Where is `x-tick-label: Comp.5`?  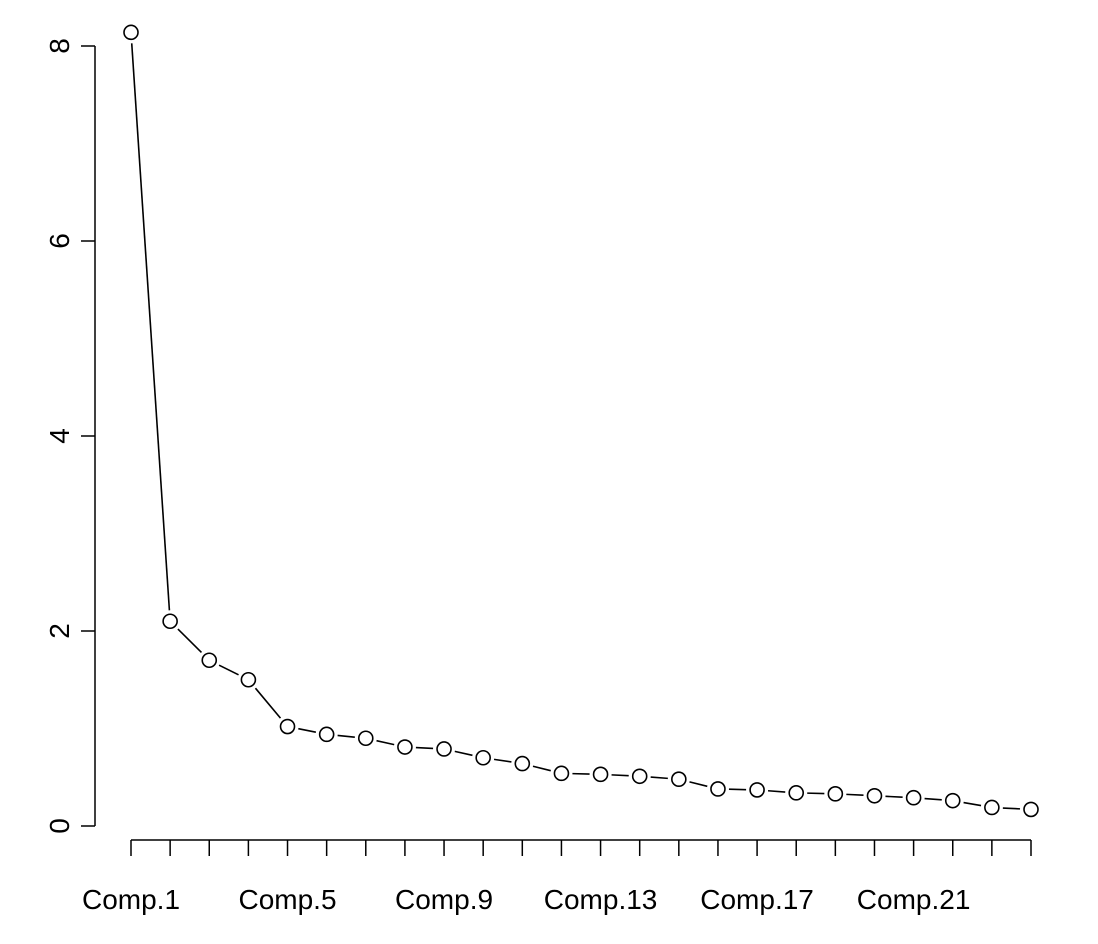 x-tick-label: Comp.5 is located at coordinates (287, 899).